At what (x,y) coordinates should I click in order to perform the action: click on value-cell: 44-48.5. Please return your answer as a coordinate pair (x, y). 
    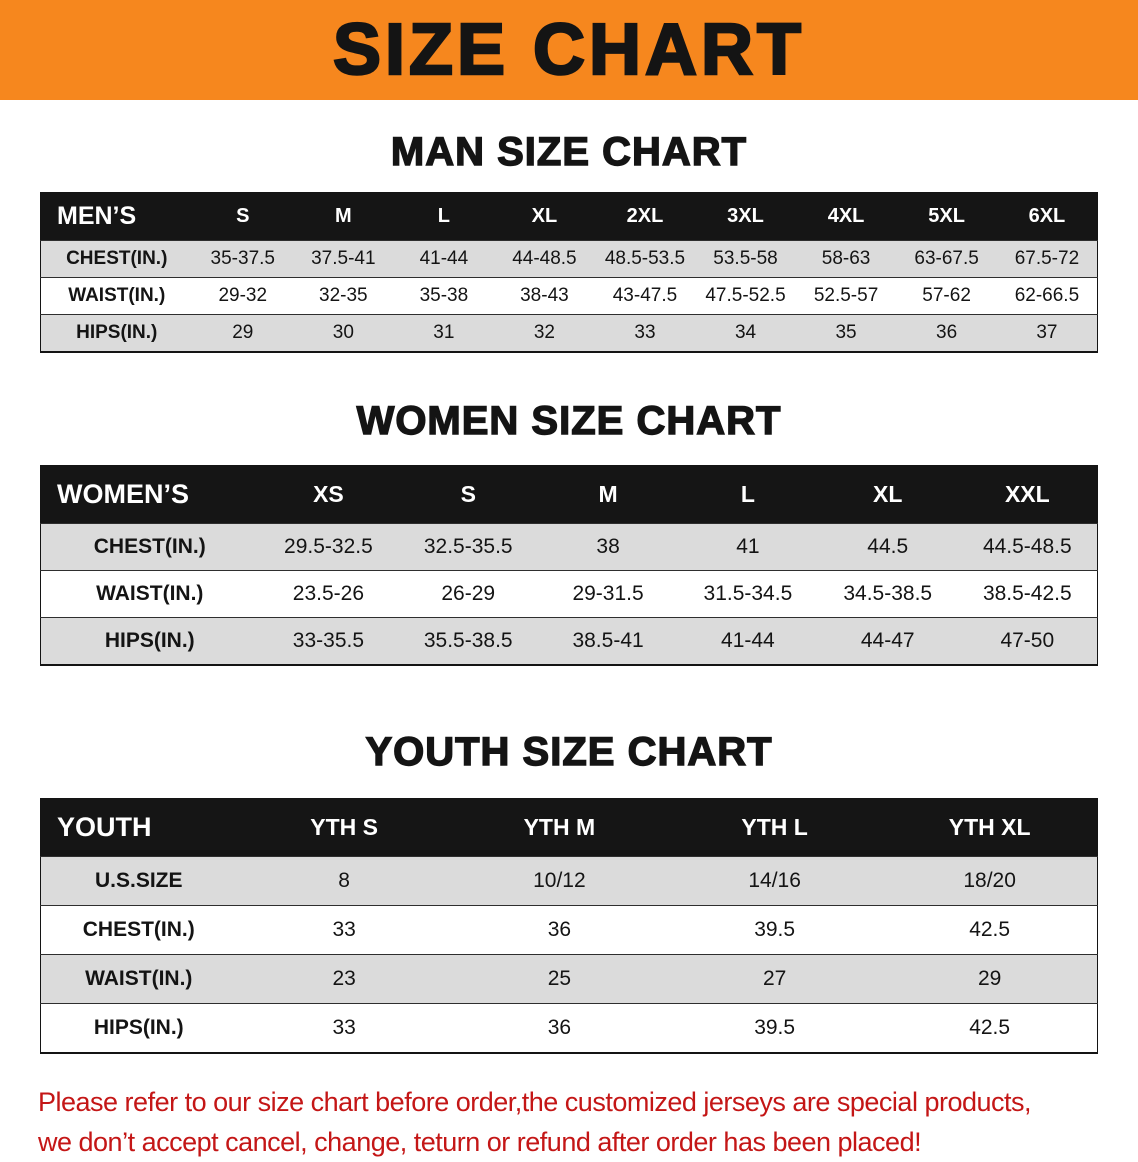
    Looking at the image, I should click on (544, 259).